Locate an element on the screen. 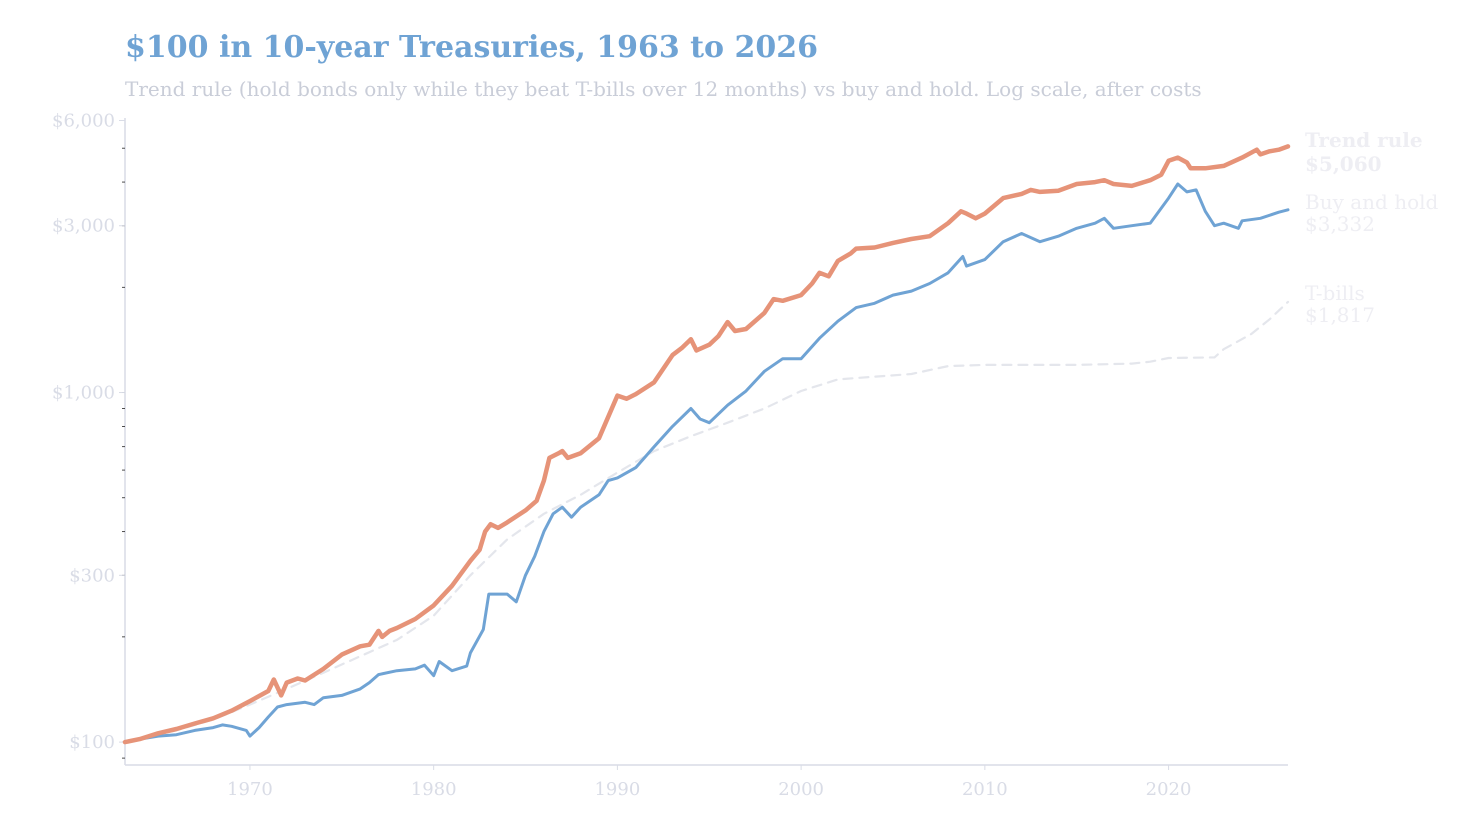 Image resolution: width=1481 pixels, height=837 pixels. x-tick-label: 1980 is located at coordinates (434, 789).